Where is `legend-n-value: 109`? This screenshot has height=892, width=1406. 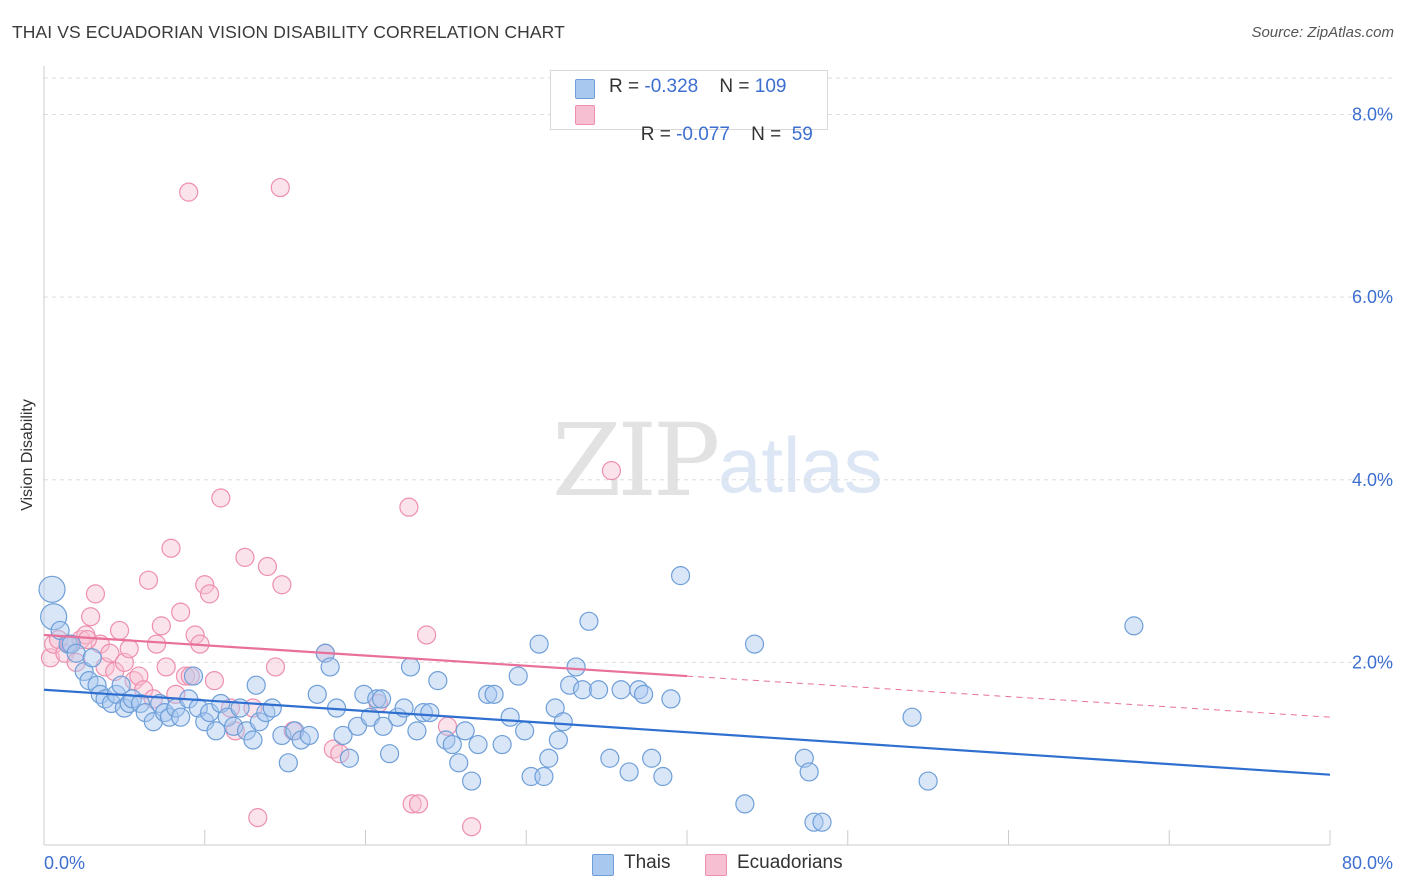 legend-n-value: 109 is located at coordinates (770, 86).